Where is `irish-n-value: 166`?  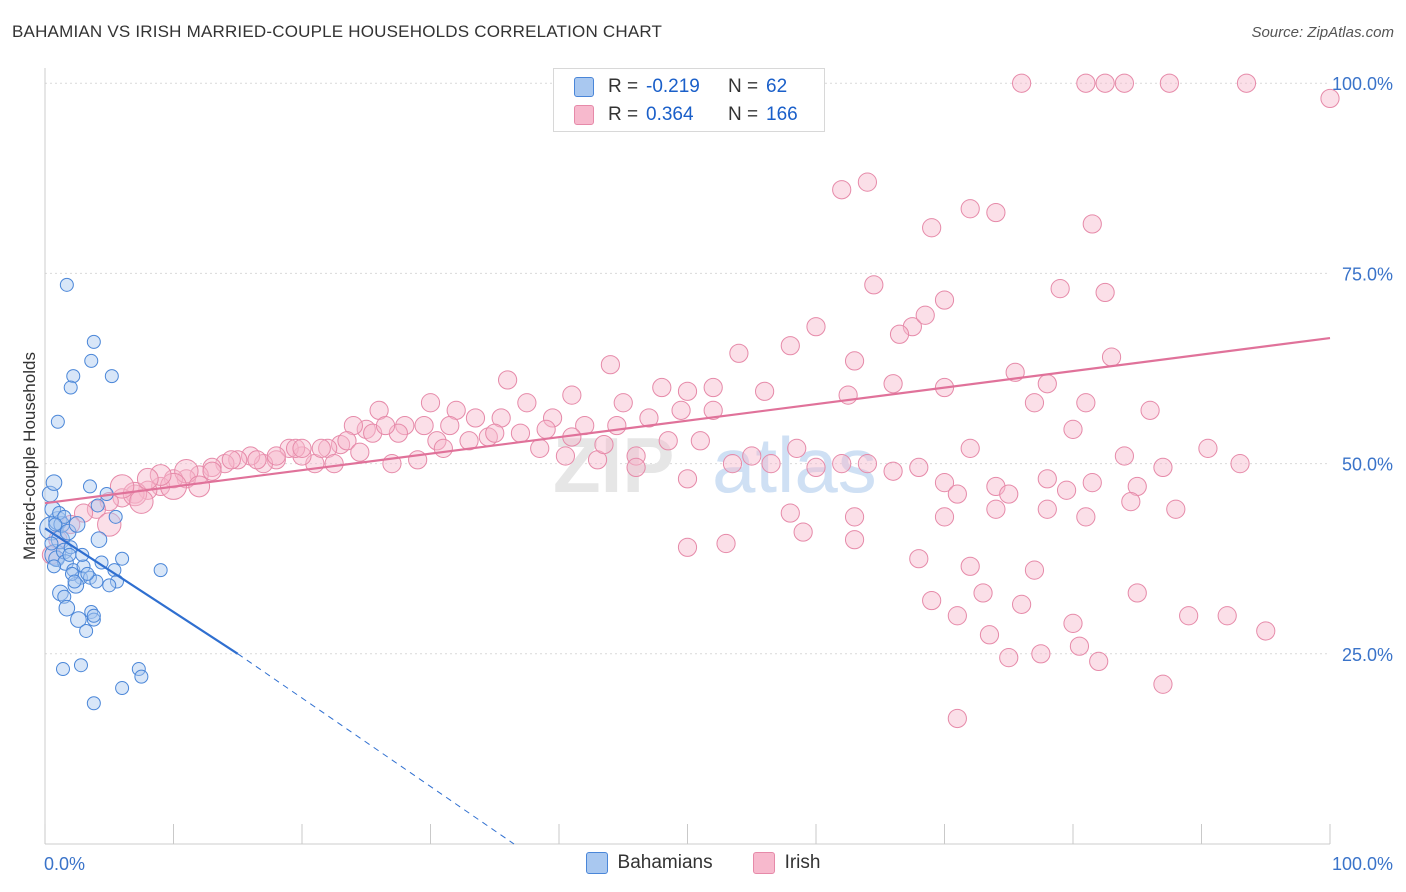 irish-n-value: 166 is located at coordinates (782, 114).